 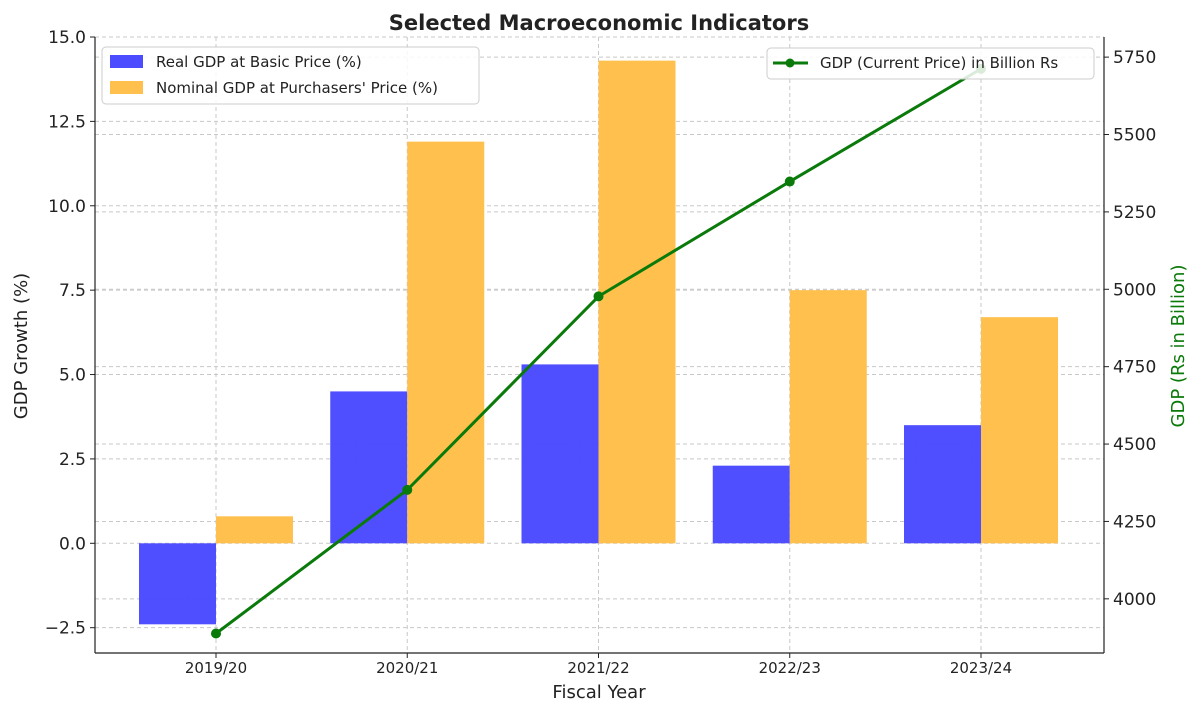 What do you see at coordinates (72, 291) in the screenshot?
I see `y-tick-label: 7.5` at bounding box center [72, 291].